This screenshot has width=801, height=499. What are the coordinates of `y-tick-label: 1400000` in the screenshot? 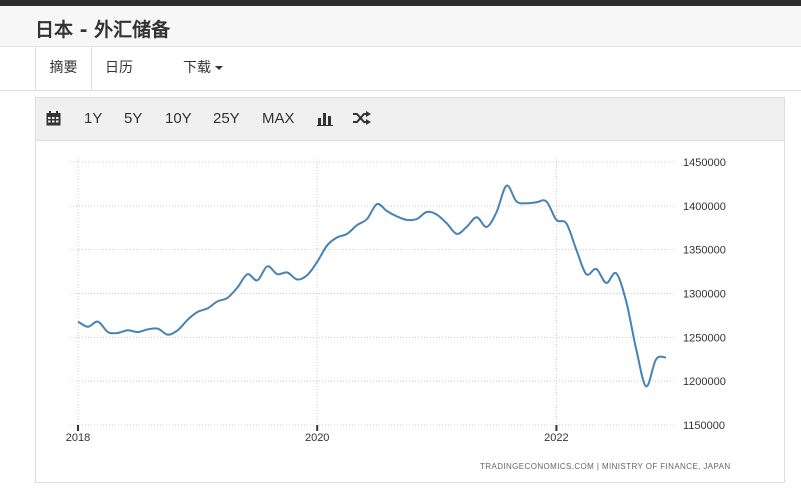 It's located at (704, 207).